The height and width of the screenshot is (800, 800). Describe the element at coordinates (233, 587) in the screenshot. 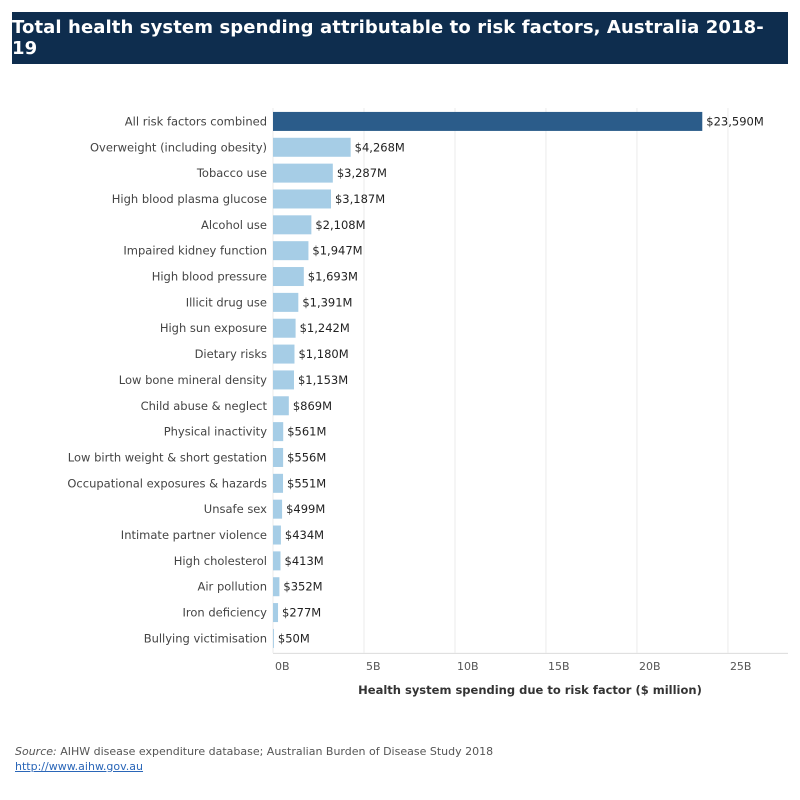

I see `category-label: Air pollution` at that location.